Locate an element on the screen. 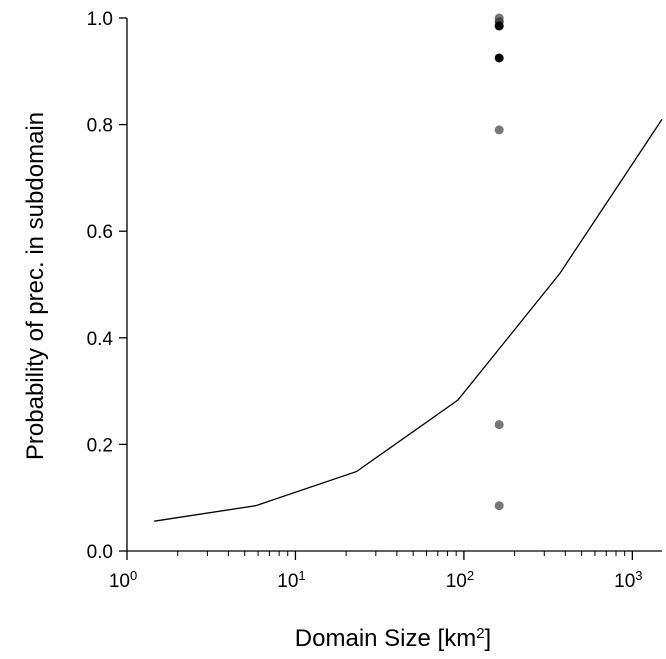 Image resolution: width=666 pixels, height=659 pixels. y-tick-label: 0.0 is located at coordinates (100, 552).